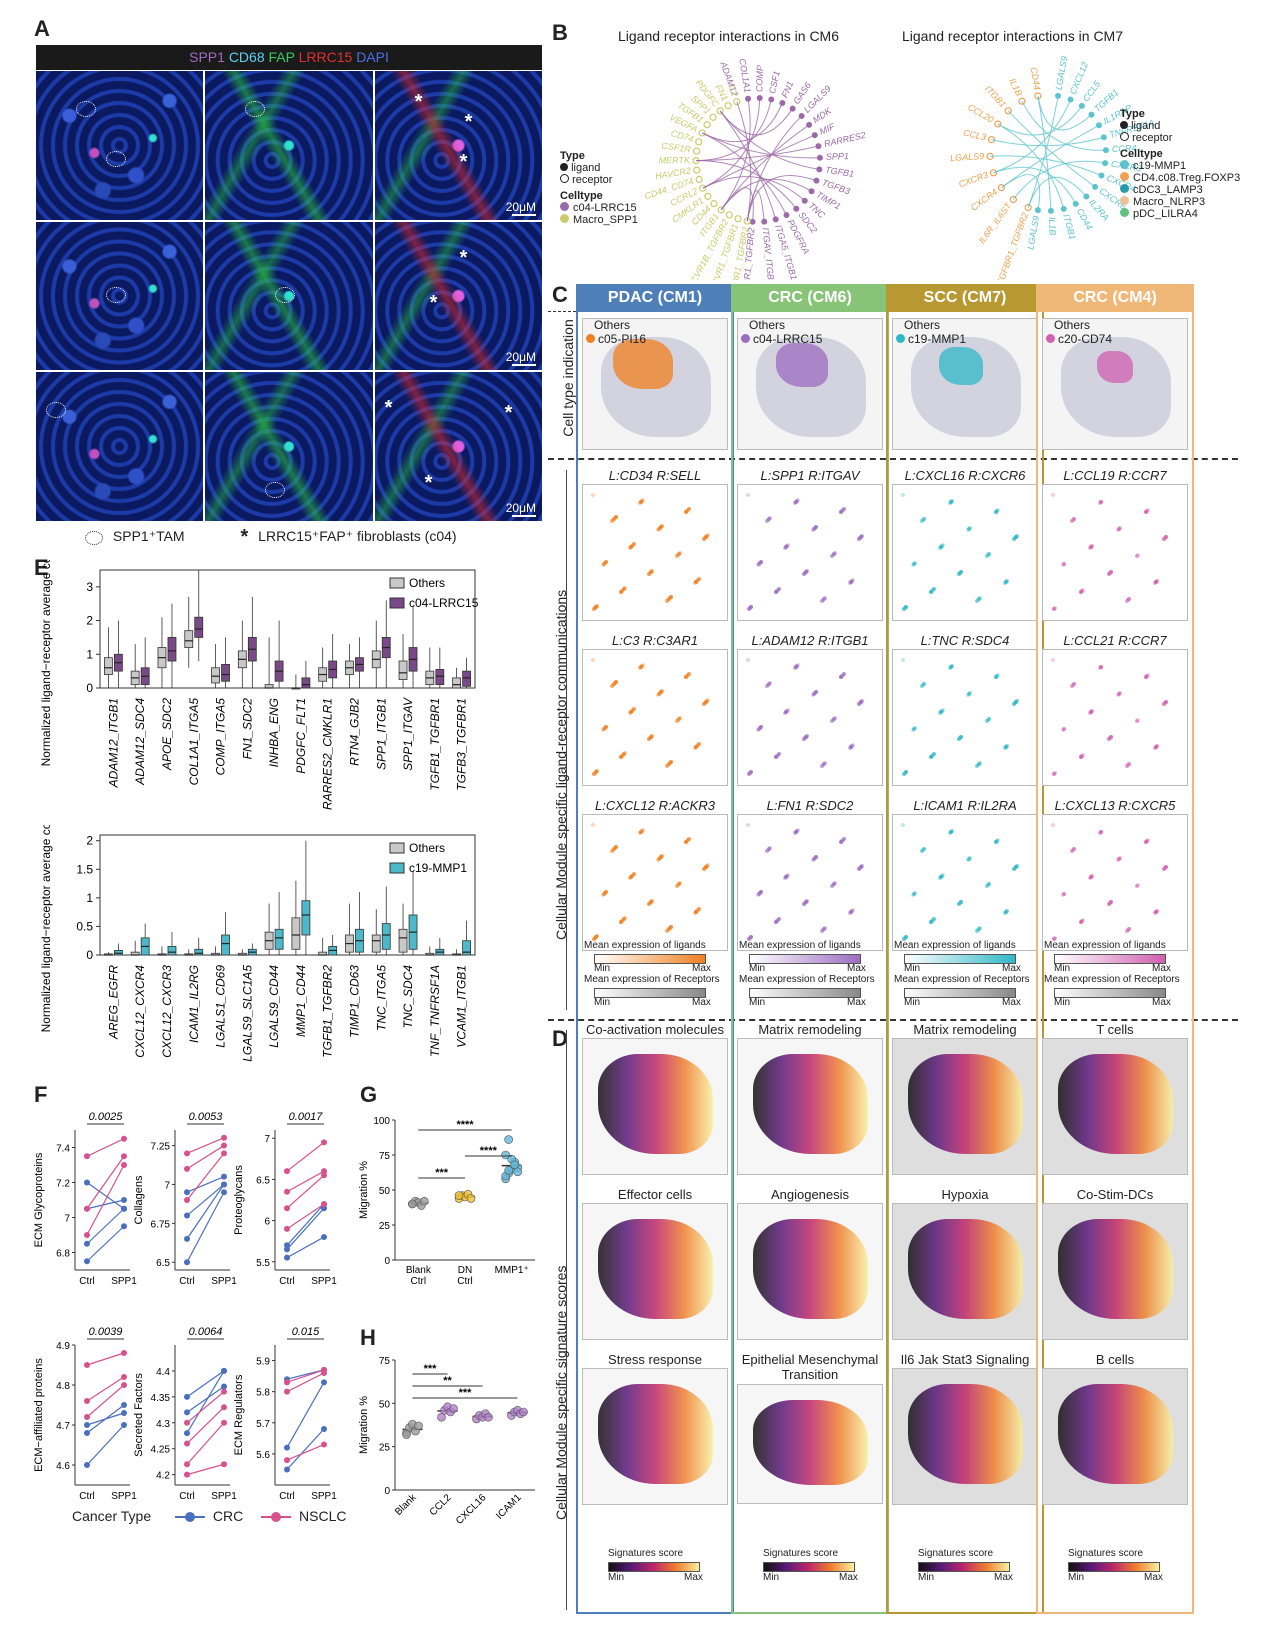 The image size is (1280, 1644). Describe the element at coordinates (39, 1415) in the screenshot. I see `y-axis-label: ECM−affiliated proteins` at that location.